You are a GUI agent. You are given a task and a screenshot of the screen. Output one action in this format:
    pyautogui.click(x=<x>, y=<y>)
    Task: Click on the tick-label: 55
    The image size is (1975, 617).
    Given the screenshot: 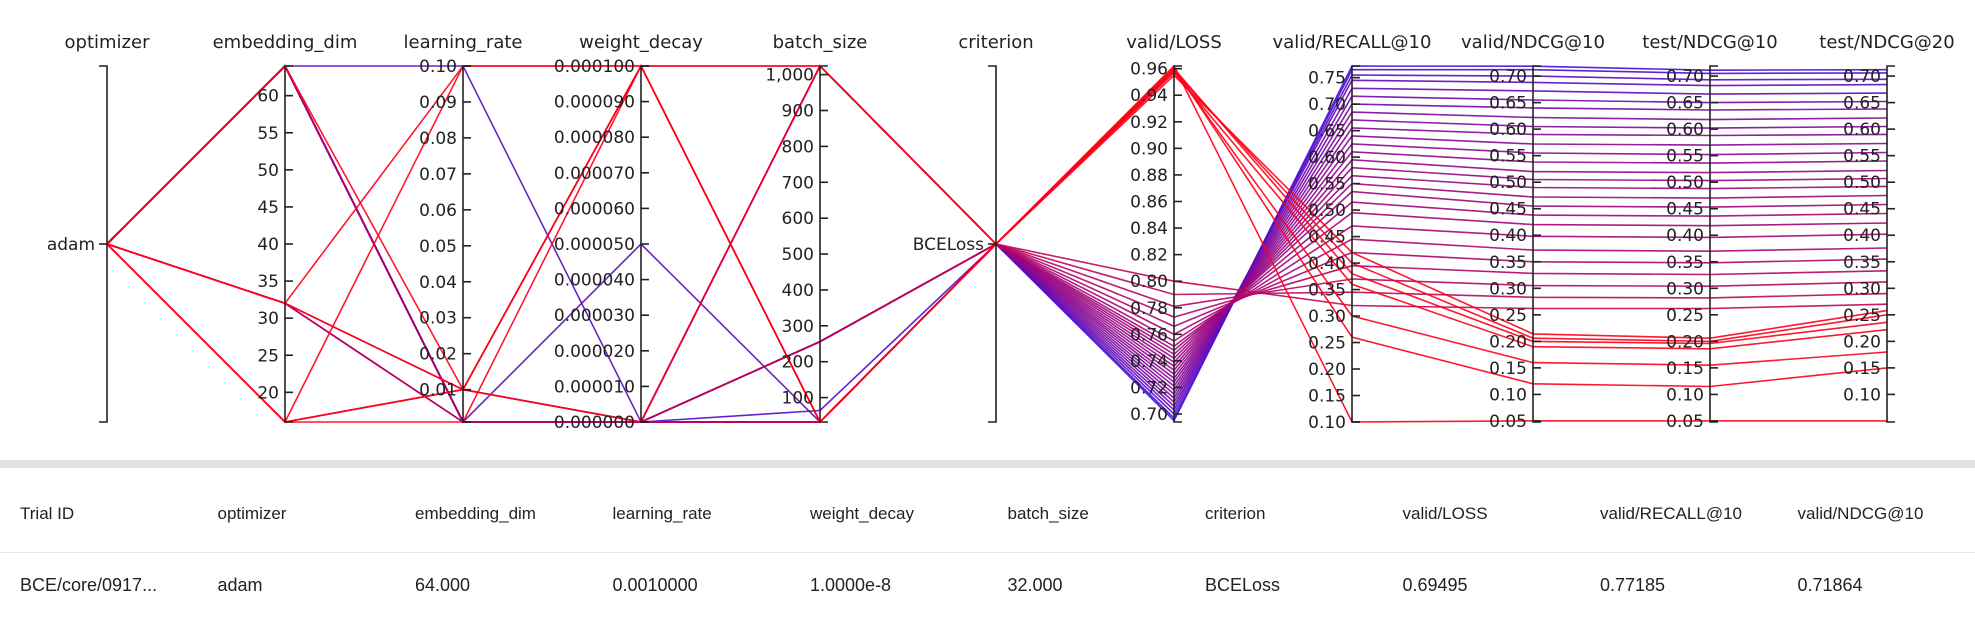 What is the action you would take?
    pyautogui.click(x=268, y=134)
    